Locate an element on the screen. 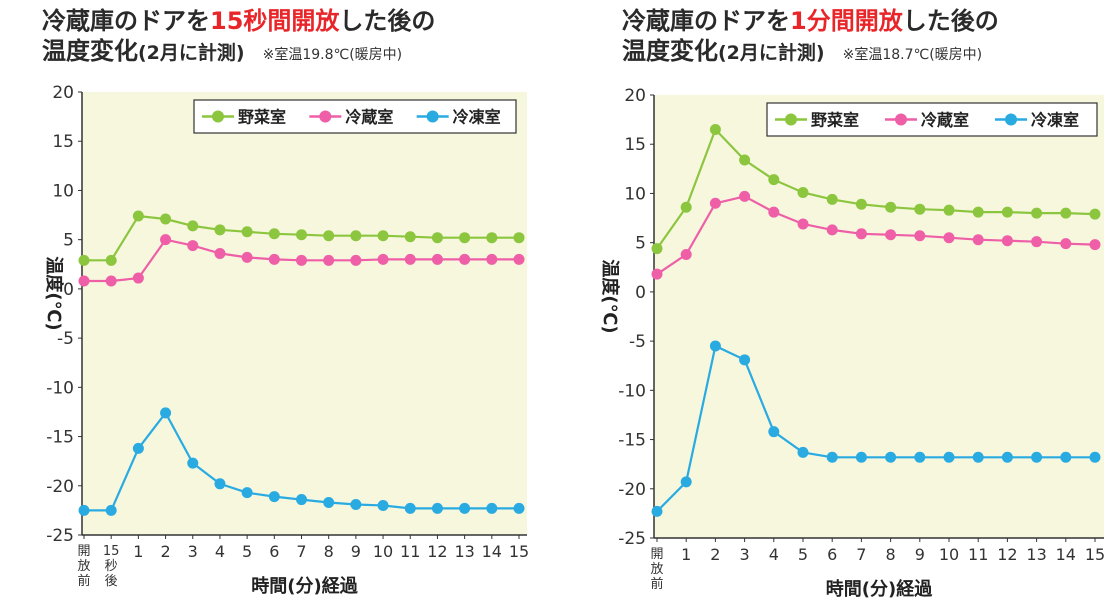 The height and width of the screenshot is (615, 1112). x-tick-label: 開放前 is located at coordinates (656, 569).